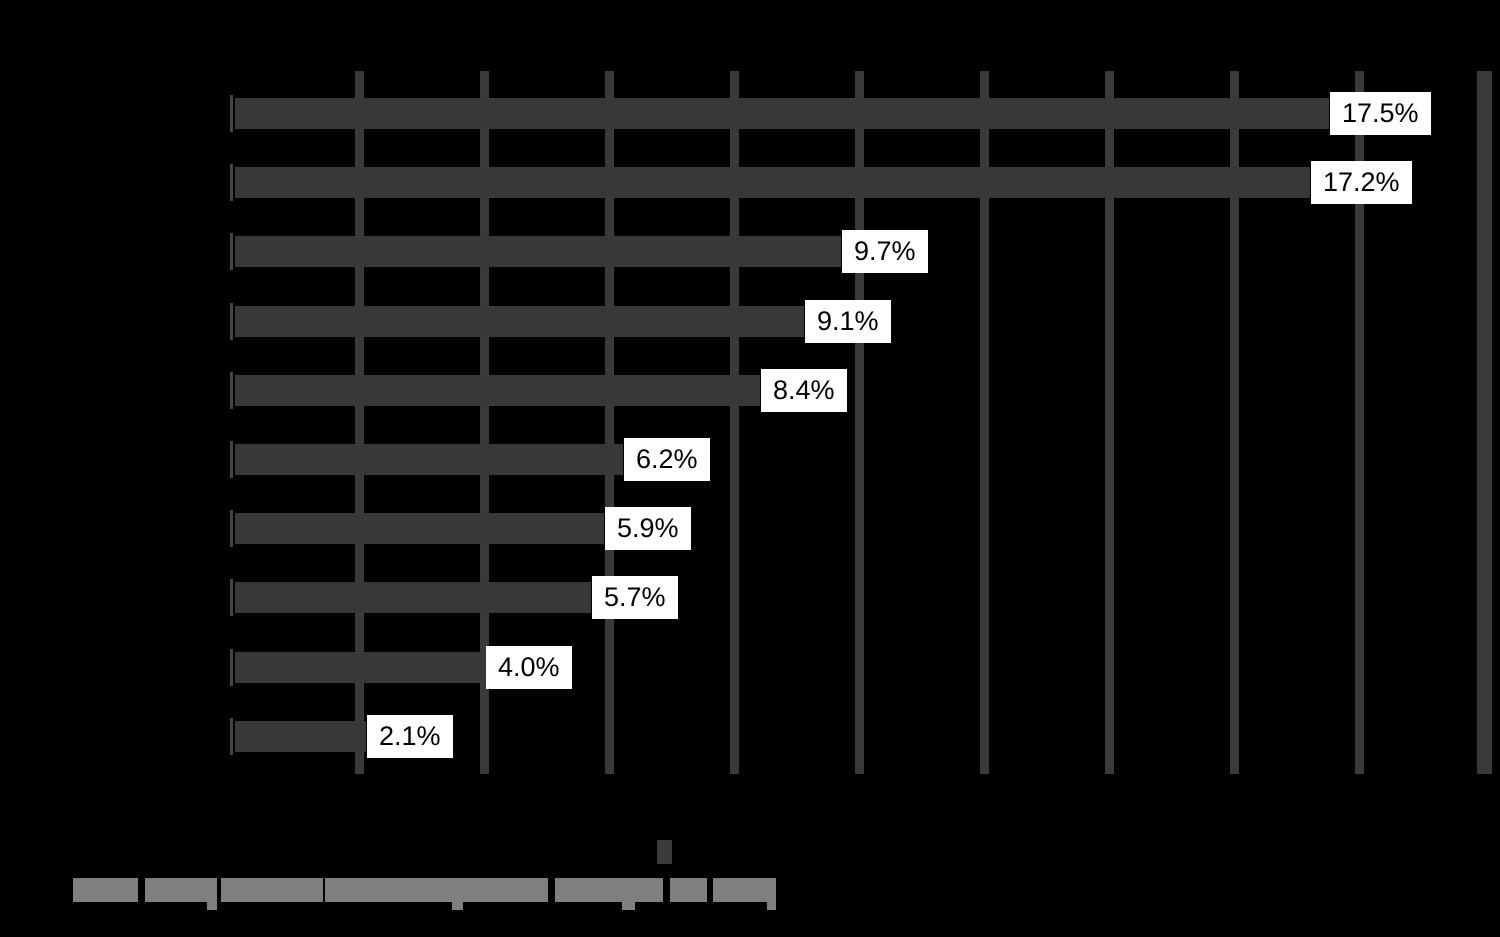 The width and height of the screenshot is (1500, 937). What do you see at coordinates (734, 422) in the screenshot?
I see `gridline-8-percent` at bounding box center [734, 422].